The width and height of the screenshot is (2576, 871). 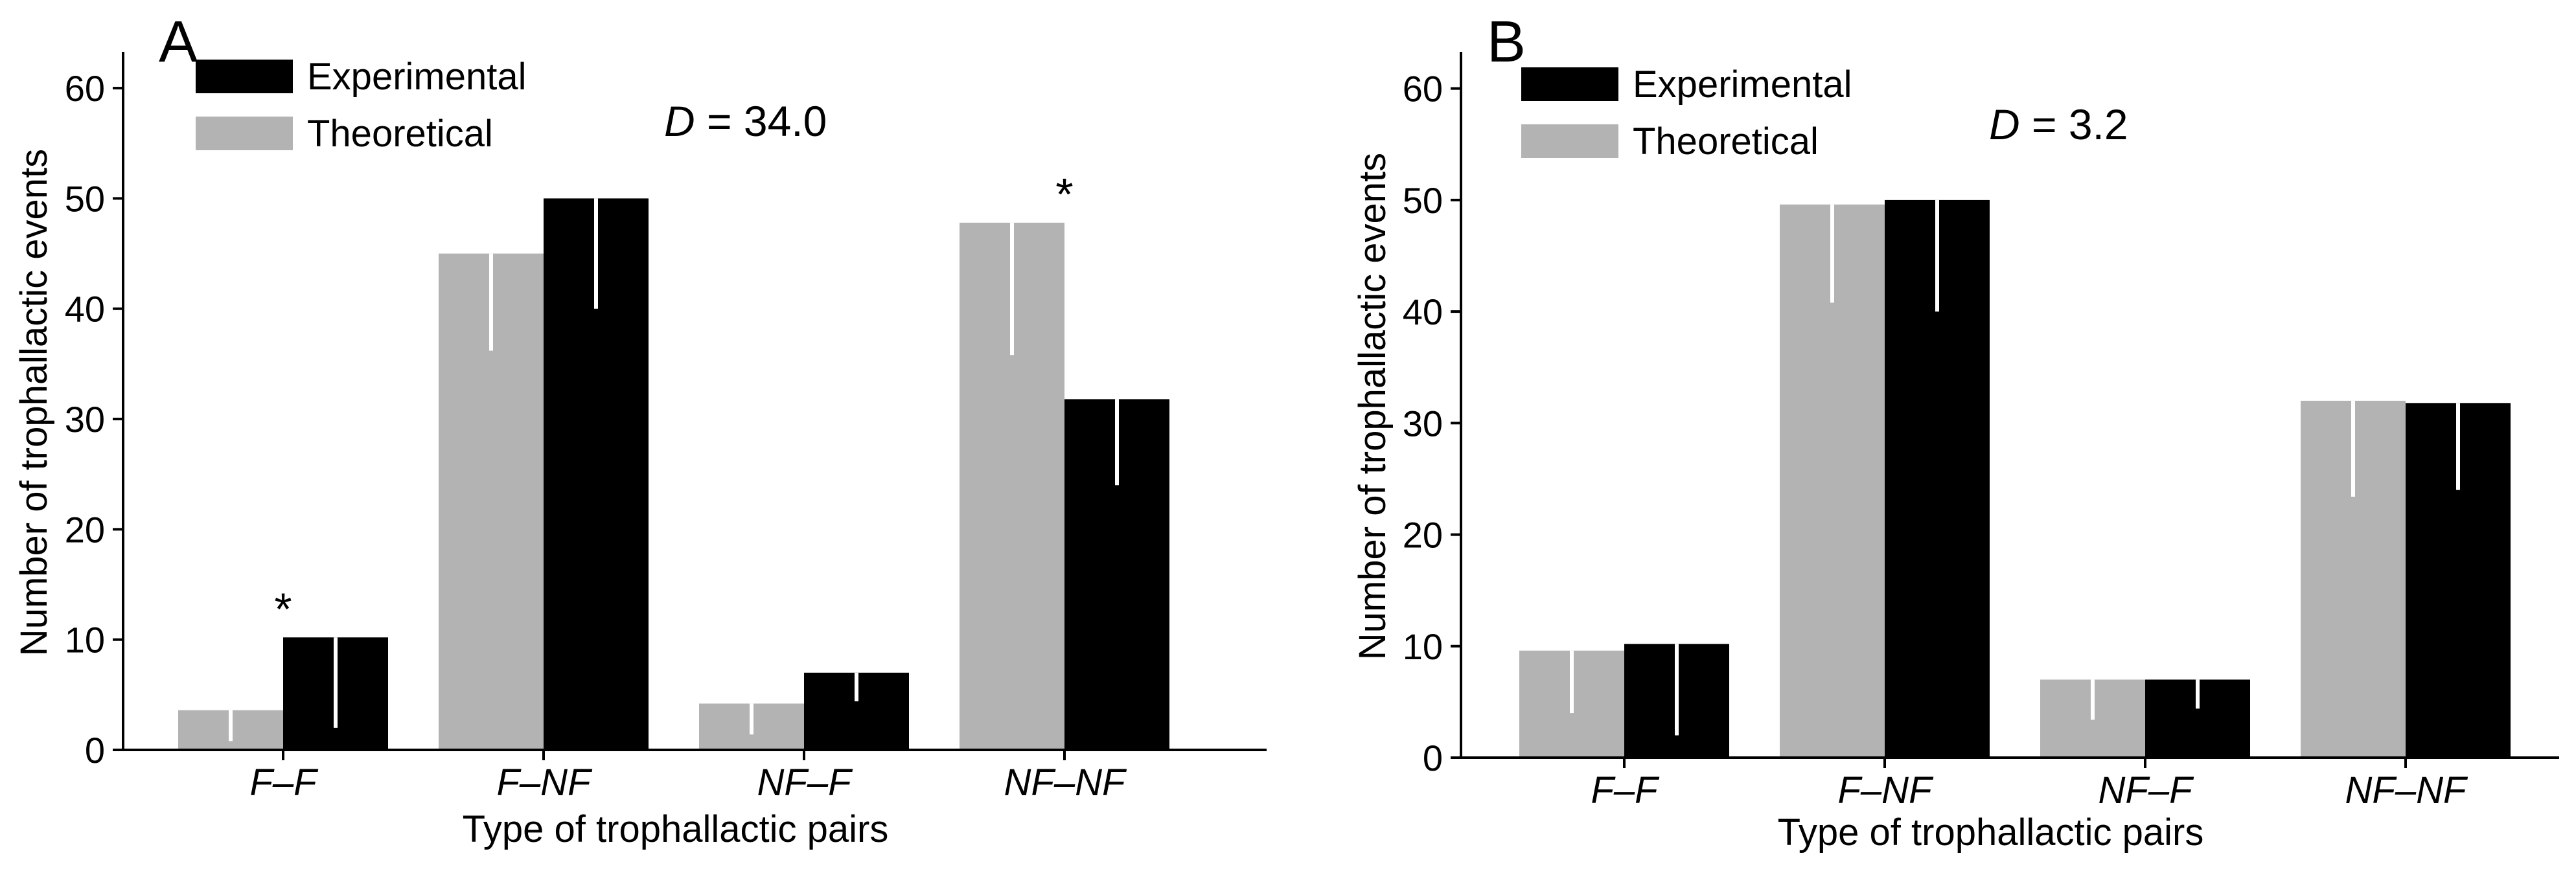 I want to click on panel-letter: B, so click(x=1506, y=42).